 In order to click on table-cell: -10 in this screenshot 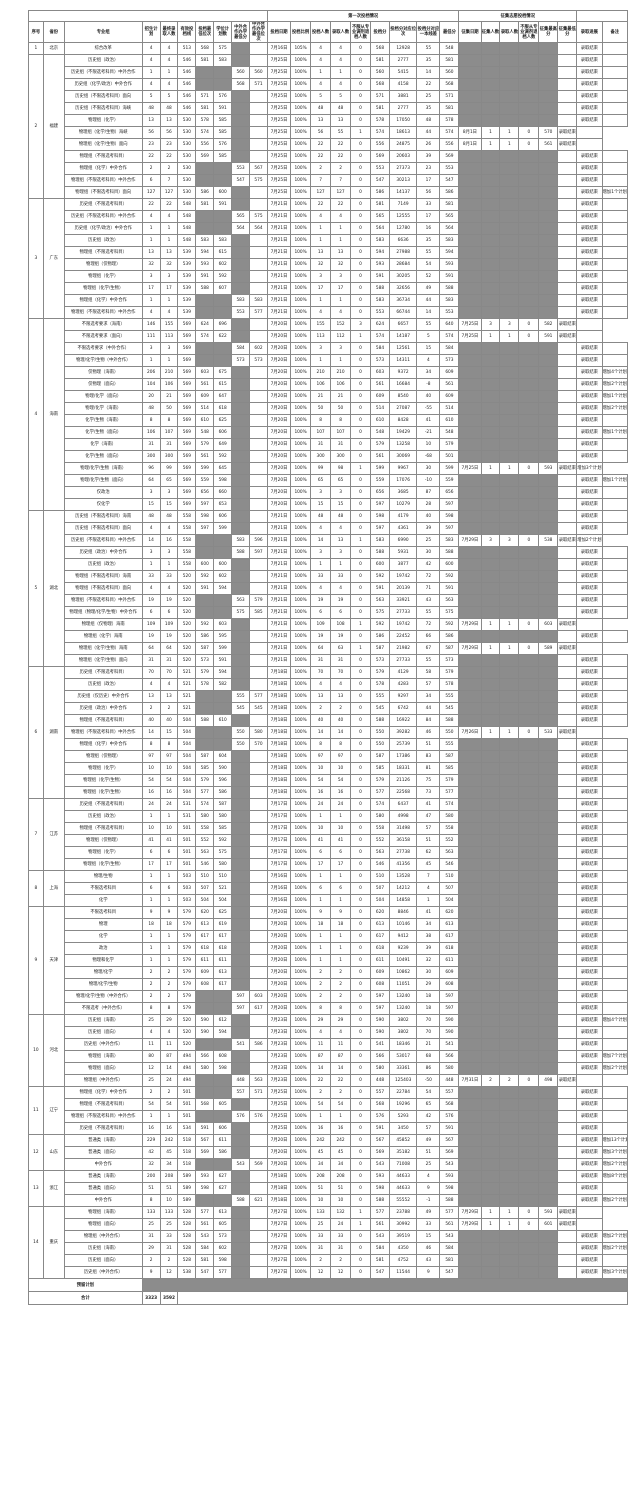, I will do `click(428, 480)`.